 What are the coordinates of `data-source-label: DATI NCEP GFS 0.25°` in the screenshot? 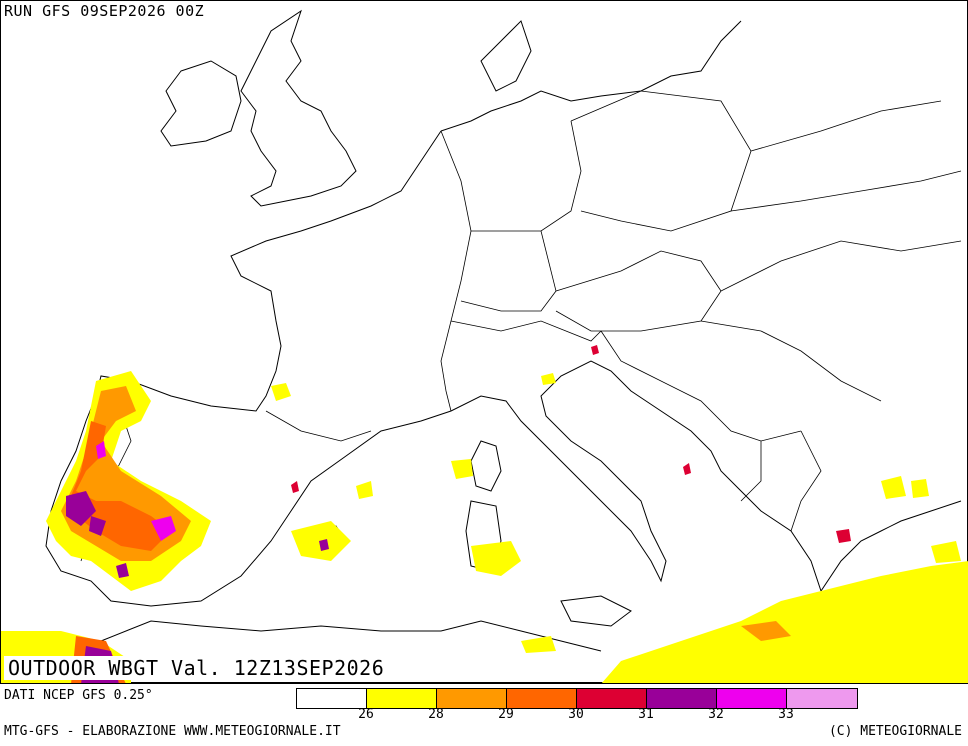 It's located at (78, 695).